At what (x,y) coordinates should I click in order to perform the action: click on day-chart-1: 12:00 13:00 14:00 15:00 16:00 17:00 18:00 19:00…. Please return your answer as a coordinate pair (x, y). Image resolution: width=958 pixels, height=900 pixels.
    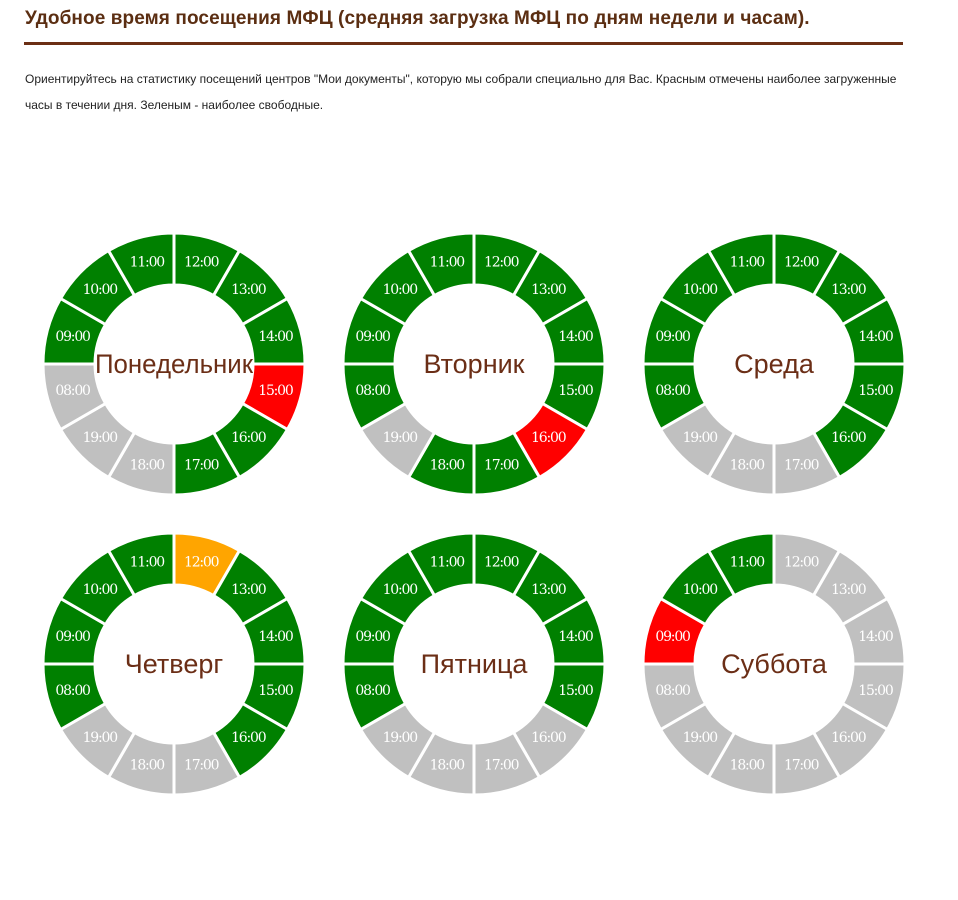
    Looking at the image, I should click on (174, 364).